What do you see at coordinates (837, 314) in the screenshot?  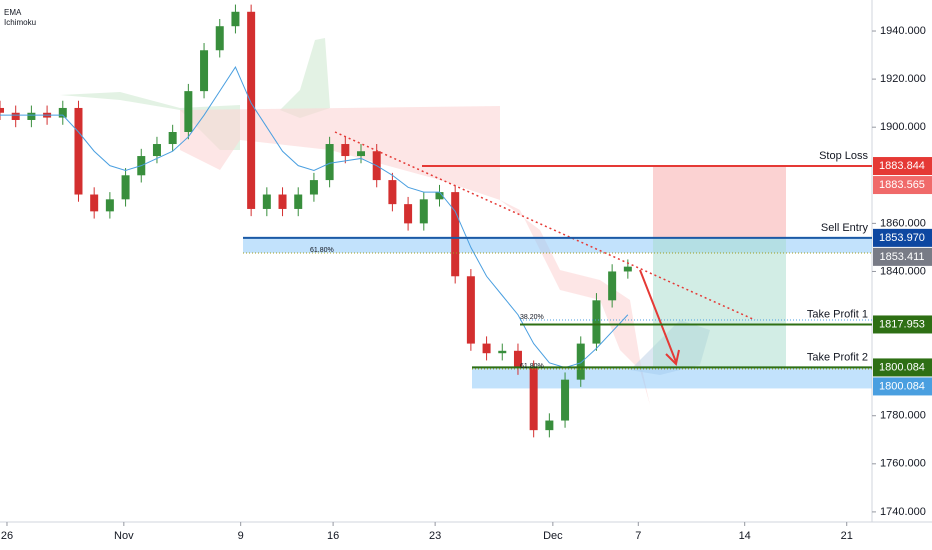 I see `level-name: Take Profit 1` at bounding box center [837, 314].